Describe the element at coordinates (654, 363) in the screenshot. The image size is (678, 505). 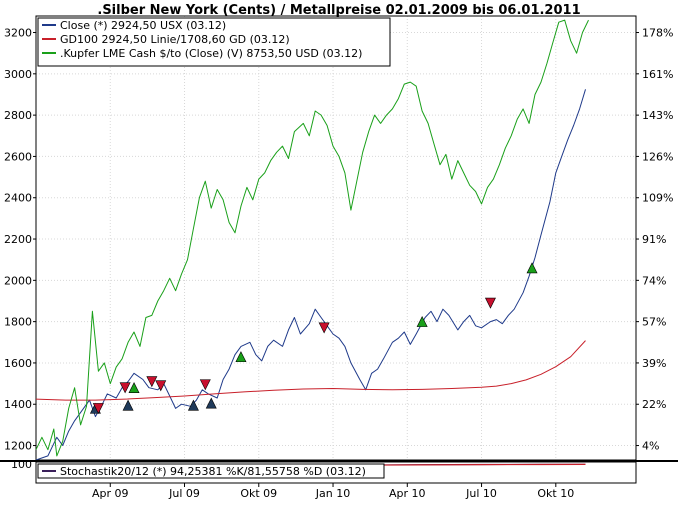
I see `y-right-tick-label-2: 39%` at that location.